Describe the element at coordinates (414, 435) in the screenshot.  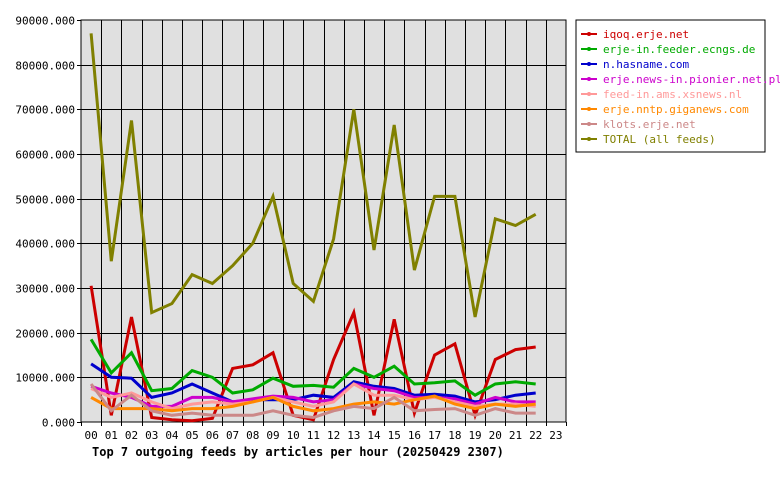
I see `x-tick-label: 16` at that location.